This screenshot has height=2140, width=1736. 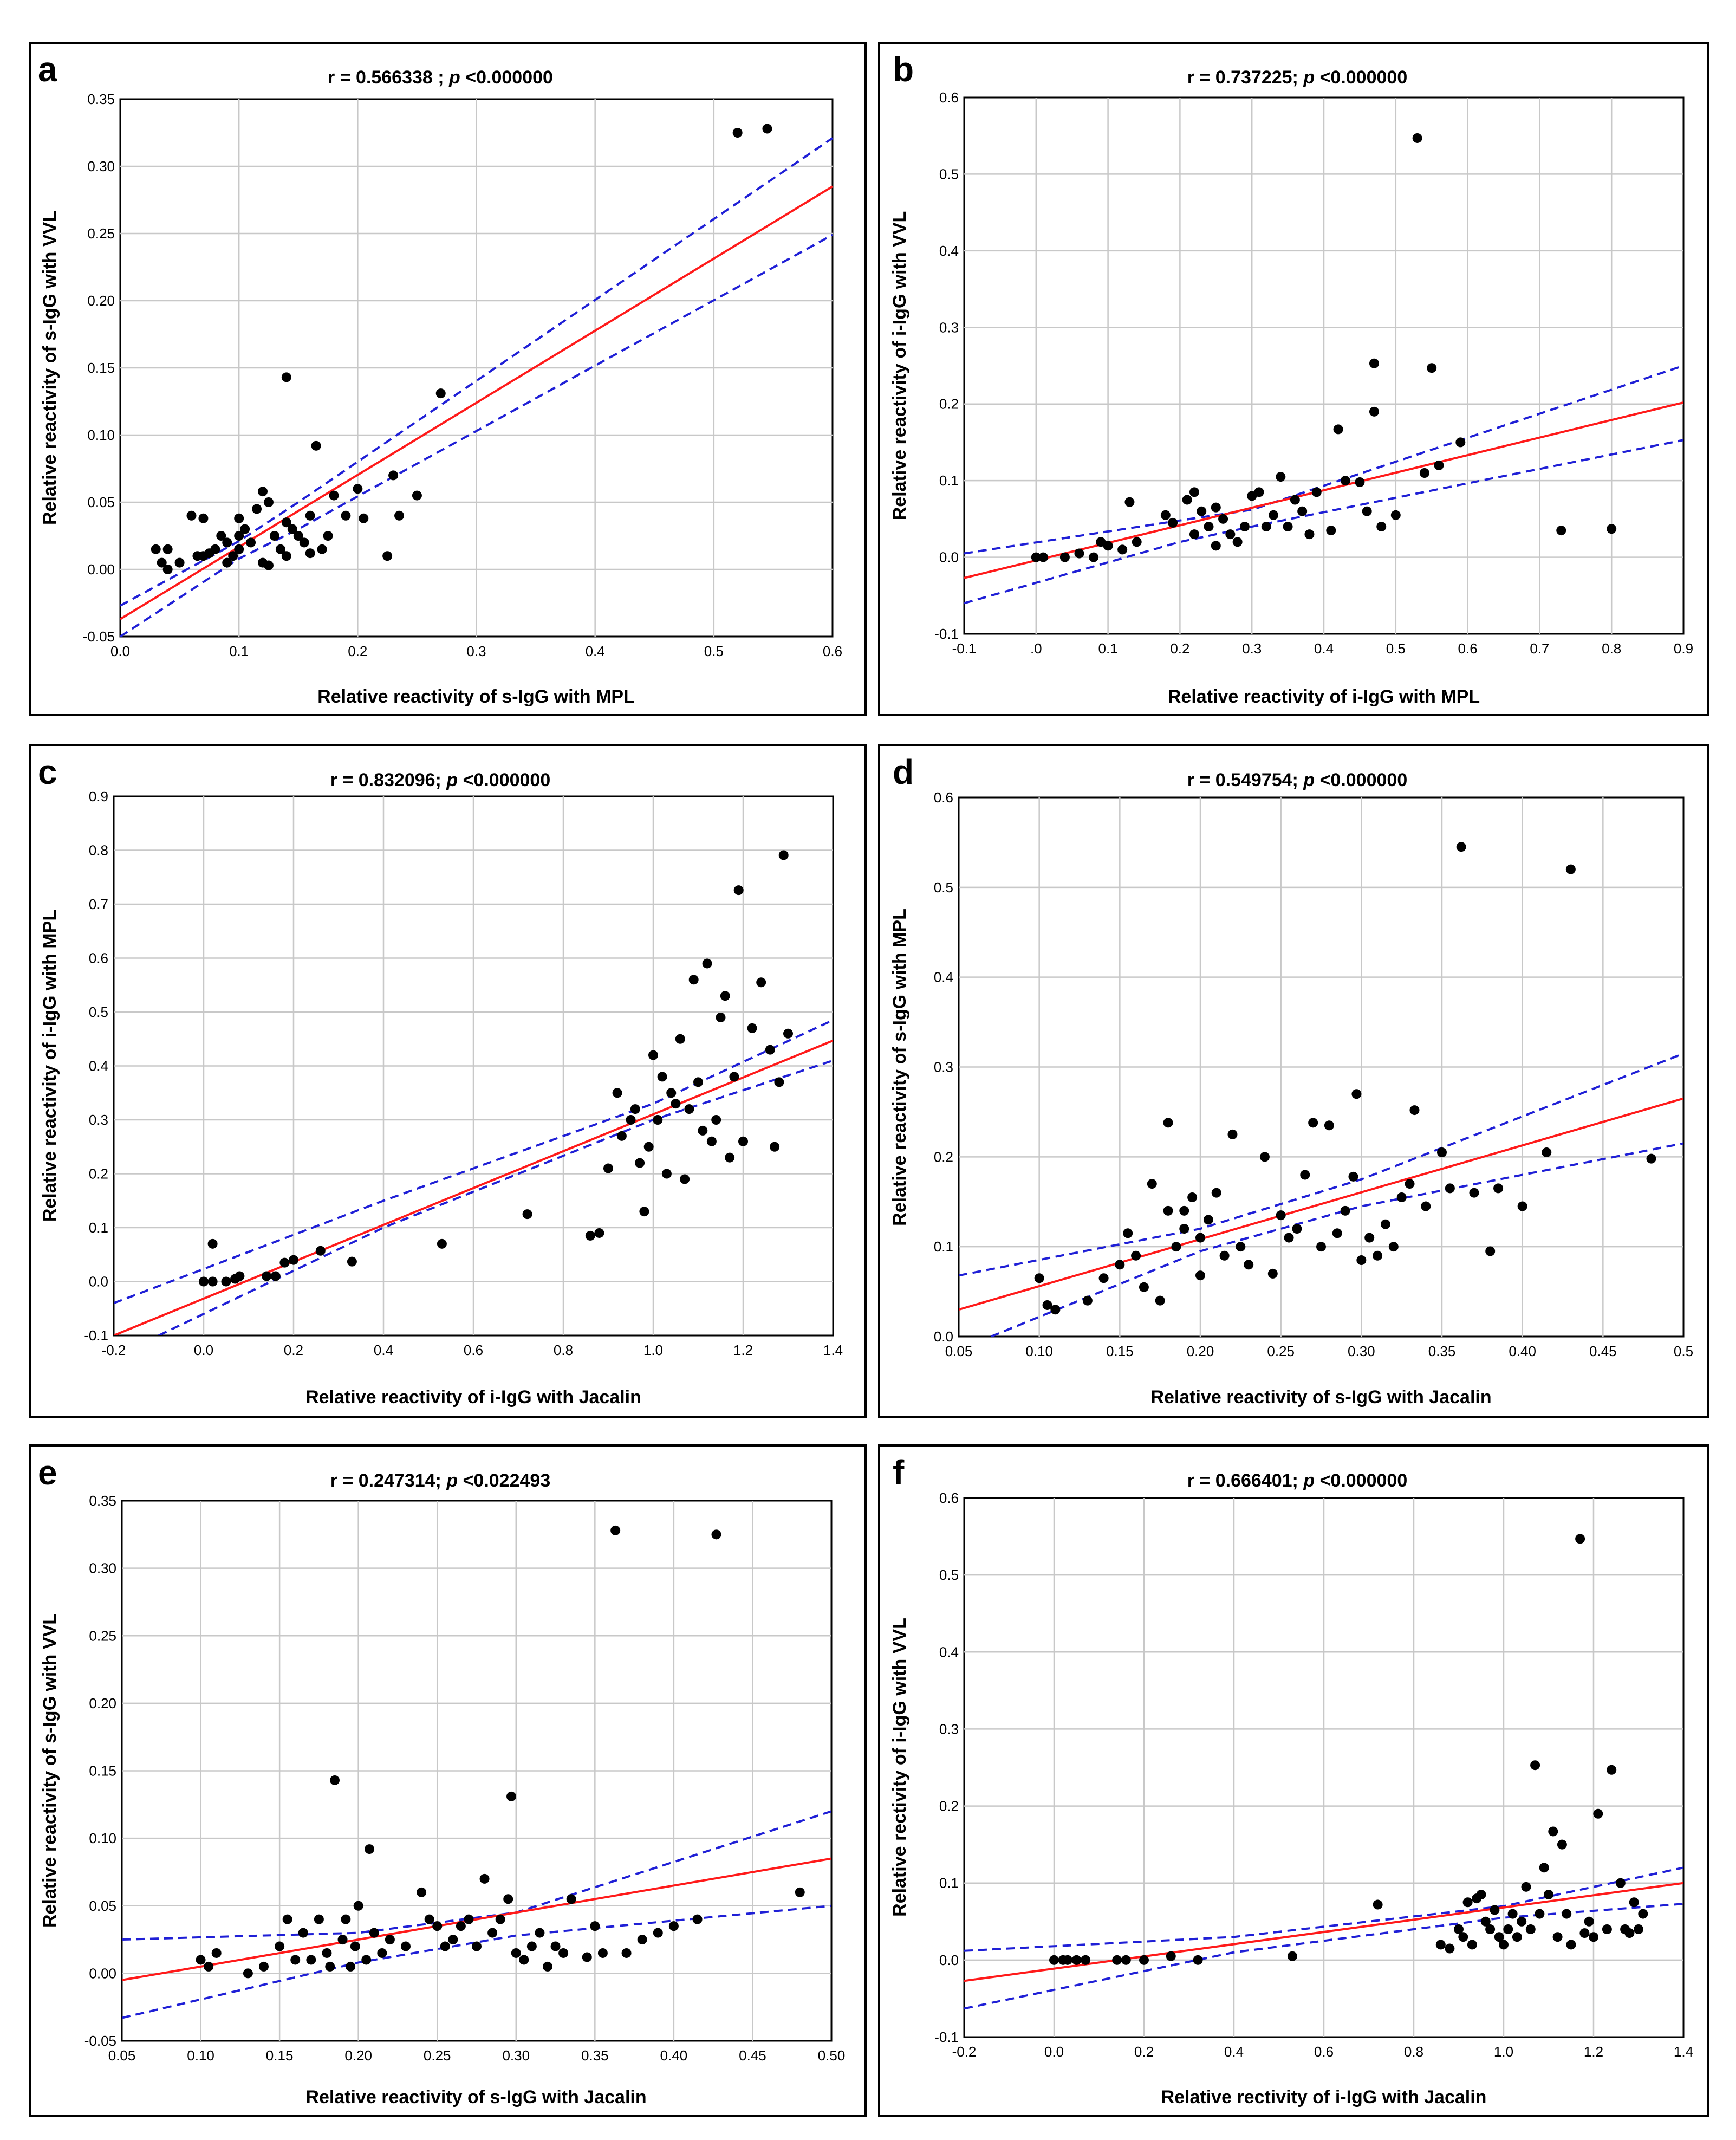 What do you see at coordinates (99, 1282) in the screenshot?
I see `panel-c-y-tick-label: 0.0` at bounding box center [99, 1282].